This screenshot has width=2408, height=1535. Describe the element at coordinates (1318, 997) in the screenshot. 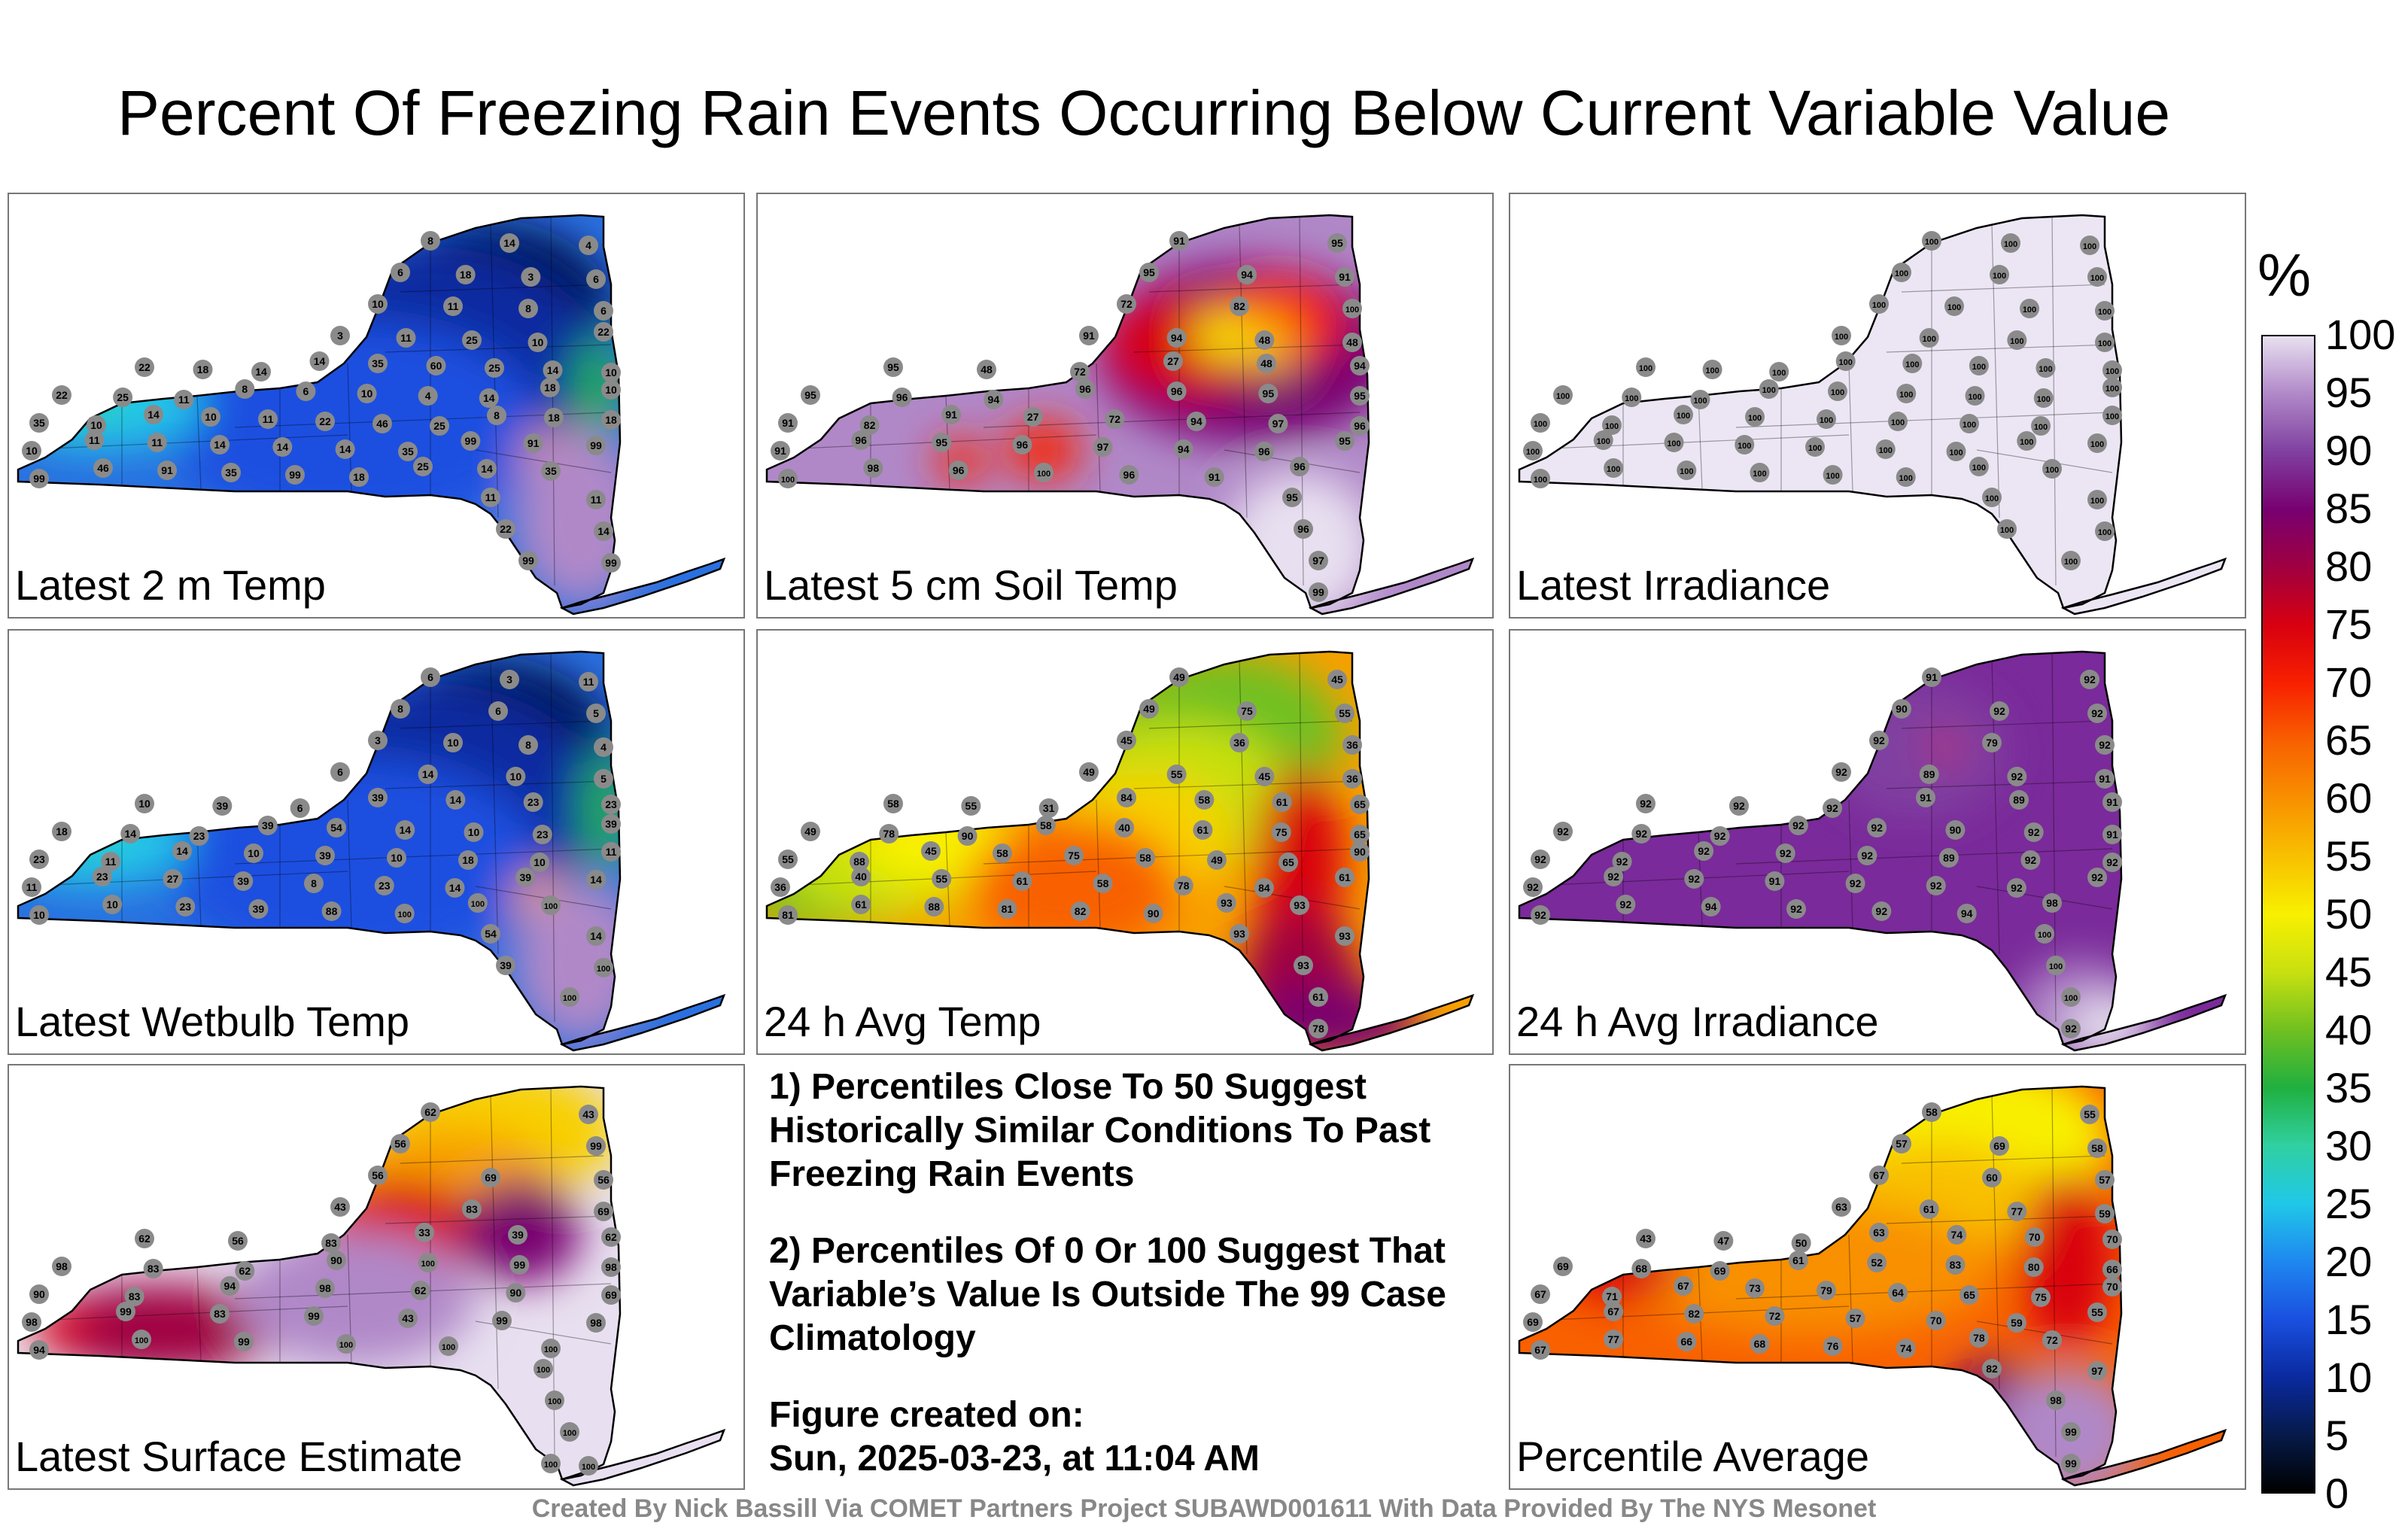

I see `station-value: 61` at that location.